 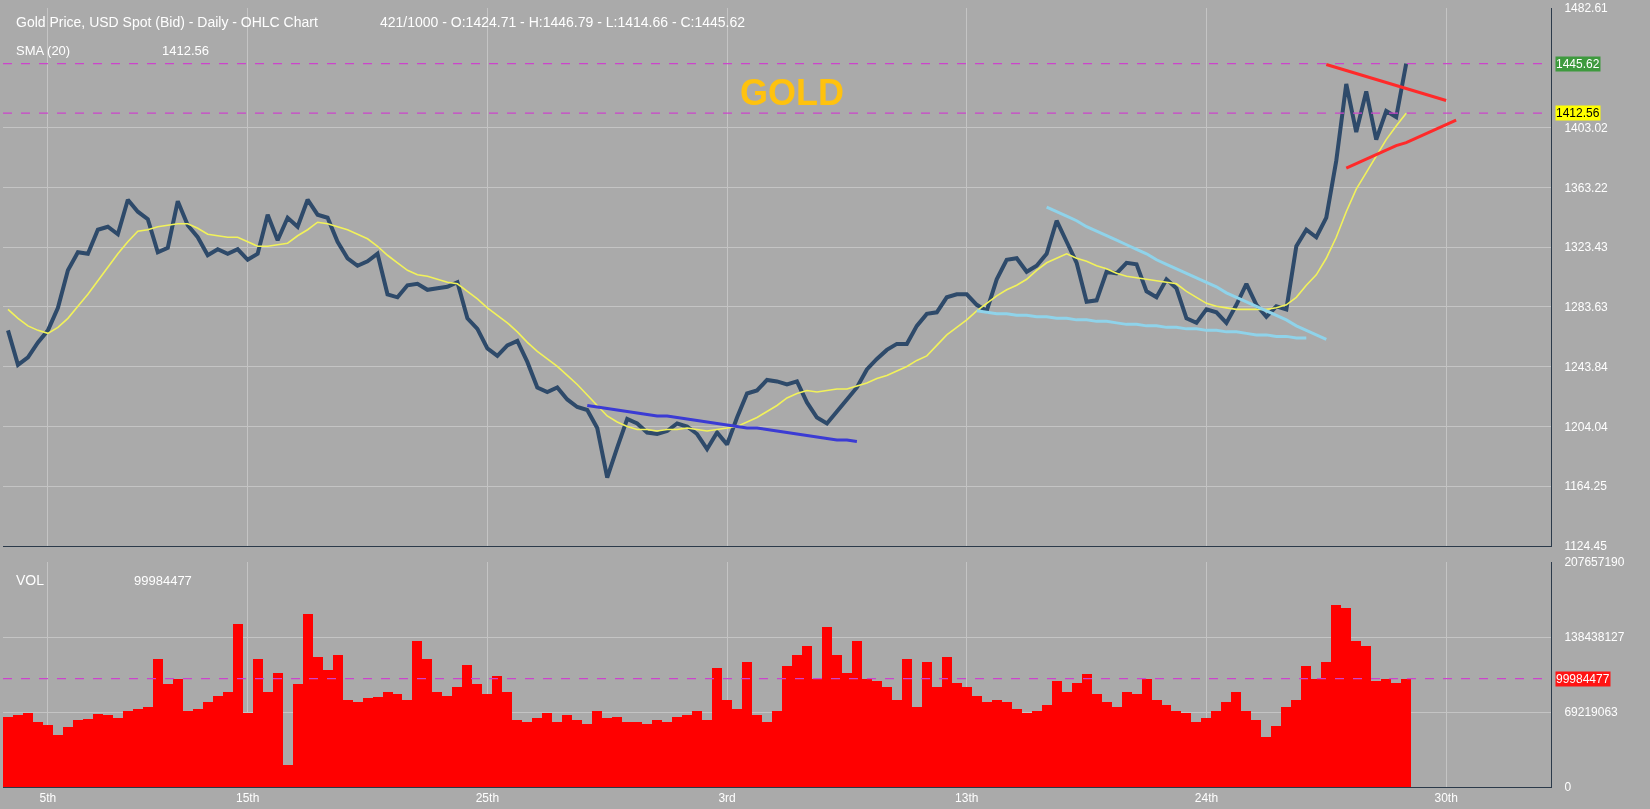 I want to click on annotation: 99984477, so click(x=163, y=580).